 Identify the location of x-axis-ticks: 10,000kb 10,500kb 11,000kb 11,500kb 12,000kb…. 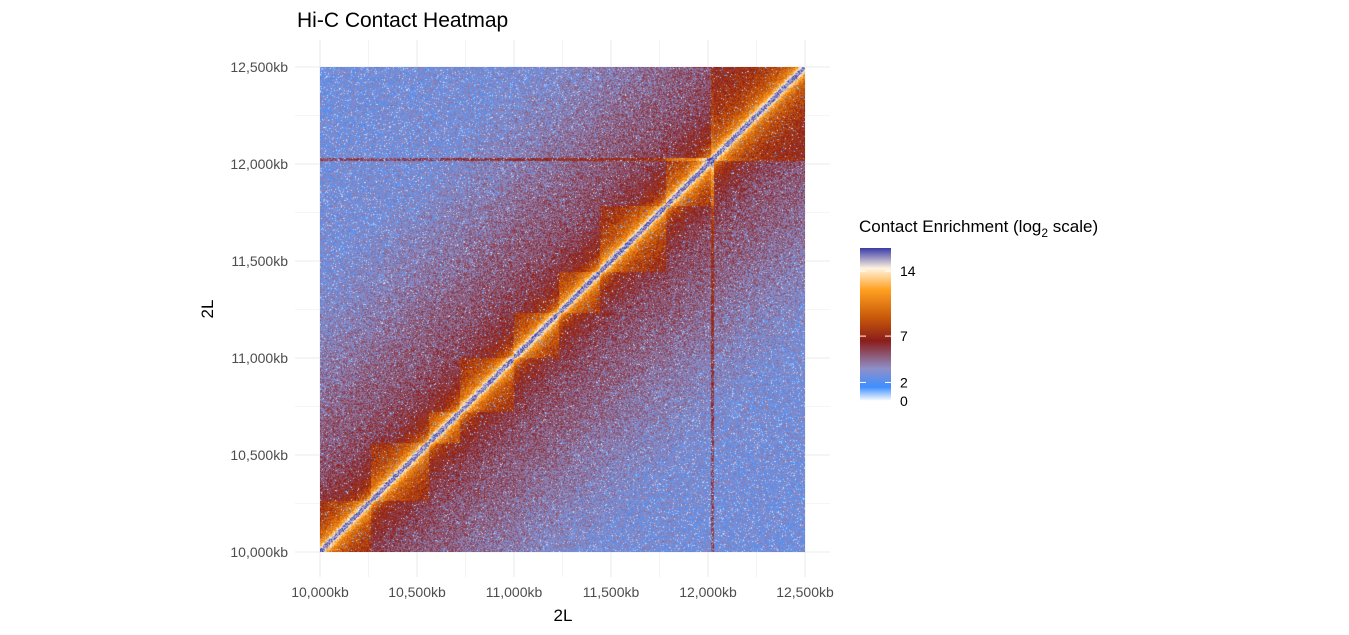
(562, 592).